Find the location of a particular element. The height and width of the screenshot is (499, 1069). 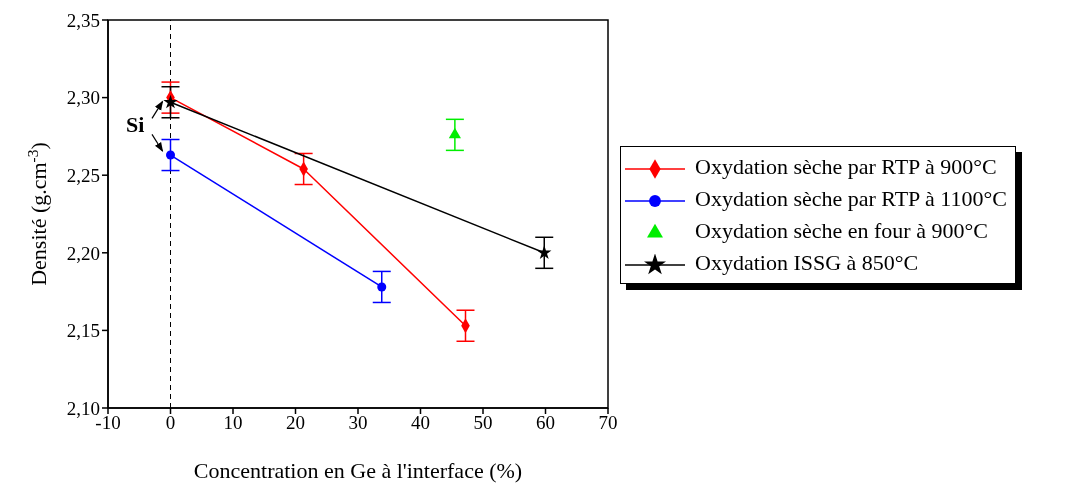

x-axis-title: Concentration en Ge à l'interface (%) is located at coordinates (358, 470).